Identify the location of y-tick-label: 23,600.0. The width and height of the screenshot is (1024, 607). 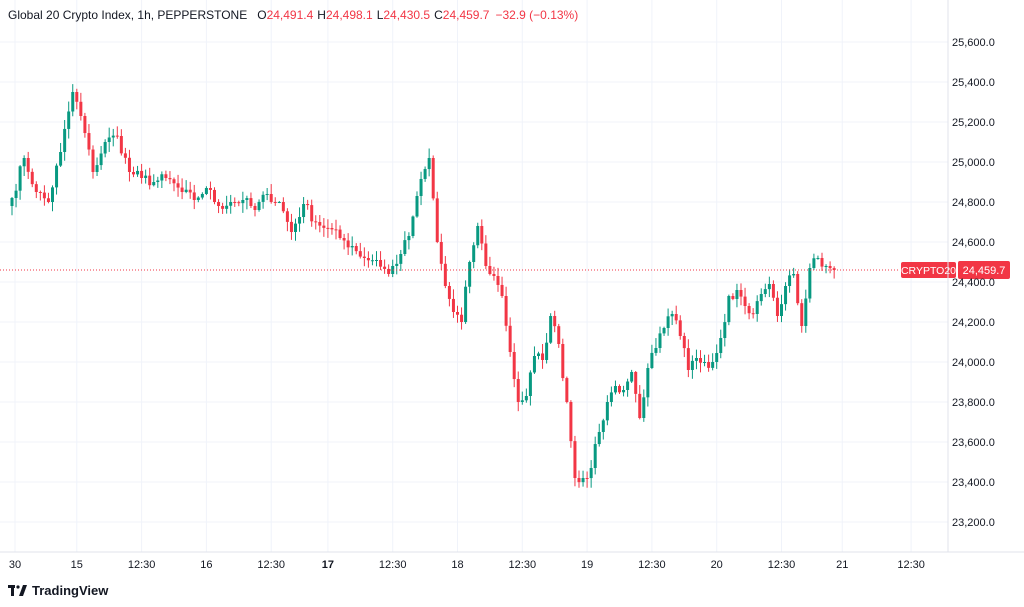
(973, 443).